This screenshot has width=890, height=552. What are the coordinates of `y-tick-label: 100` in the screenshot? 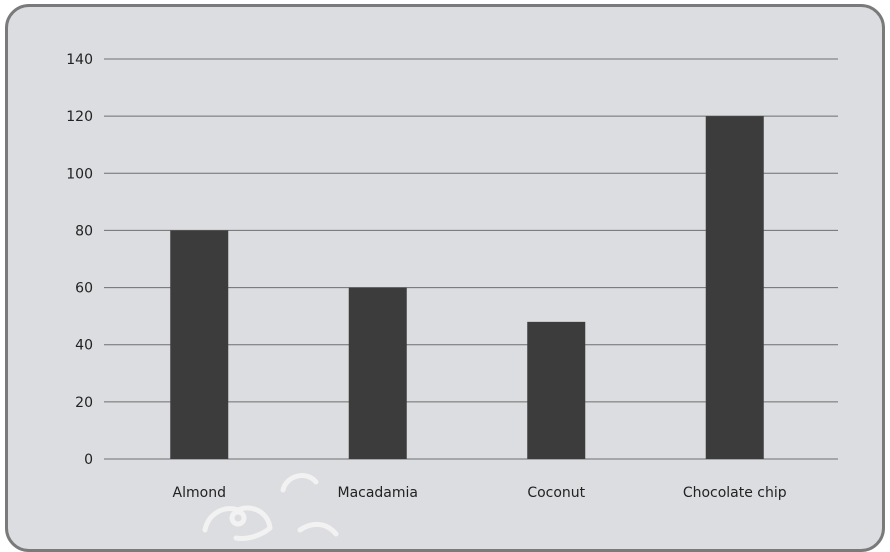 It's located at (79, 174).